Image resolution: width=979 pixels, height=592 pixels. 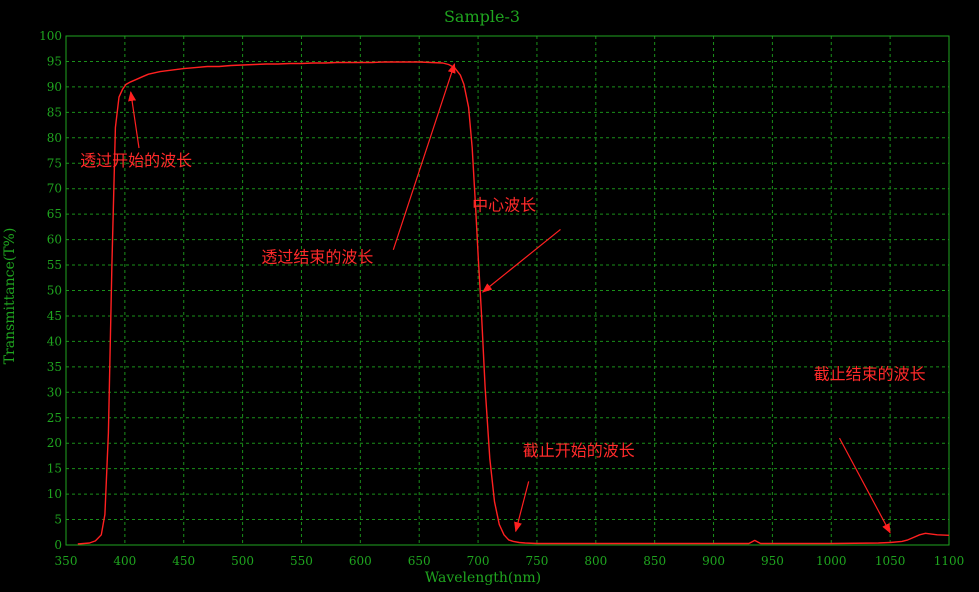 What do you see at coordinates (482, 16) in the screenshot?
I see `chart-title: Sample-3` at bounding box center [482, 16].